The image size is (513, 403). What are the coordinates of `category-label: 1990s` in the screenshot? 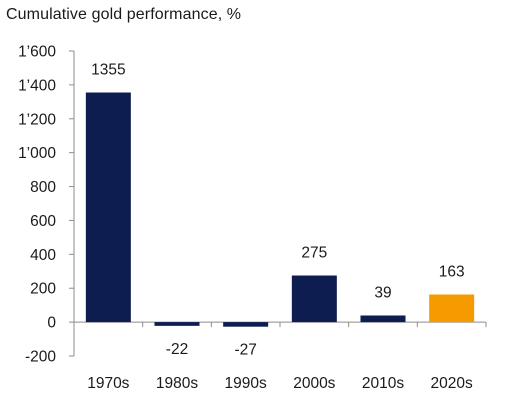 It's located at (246, 383).